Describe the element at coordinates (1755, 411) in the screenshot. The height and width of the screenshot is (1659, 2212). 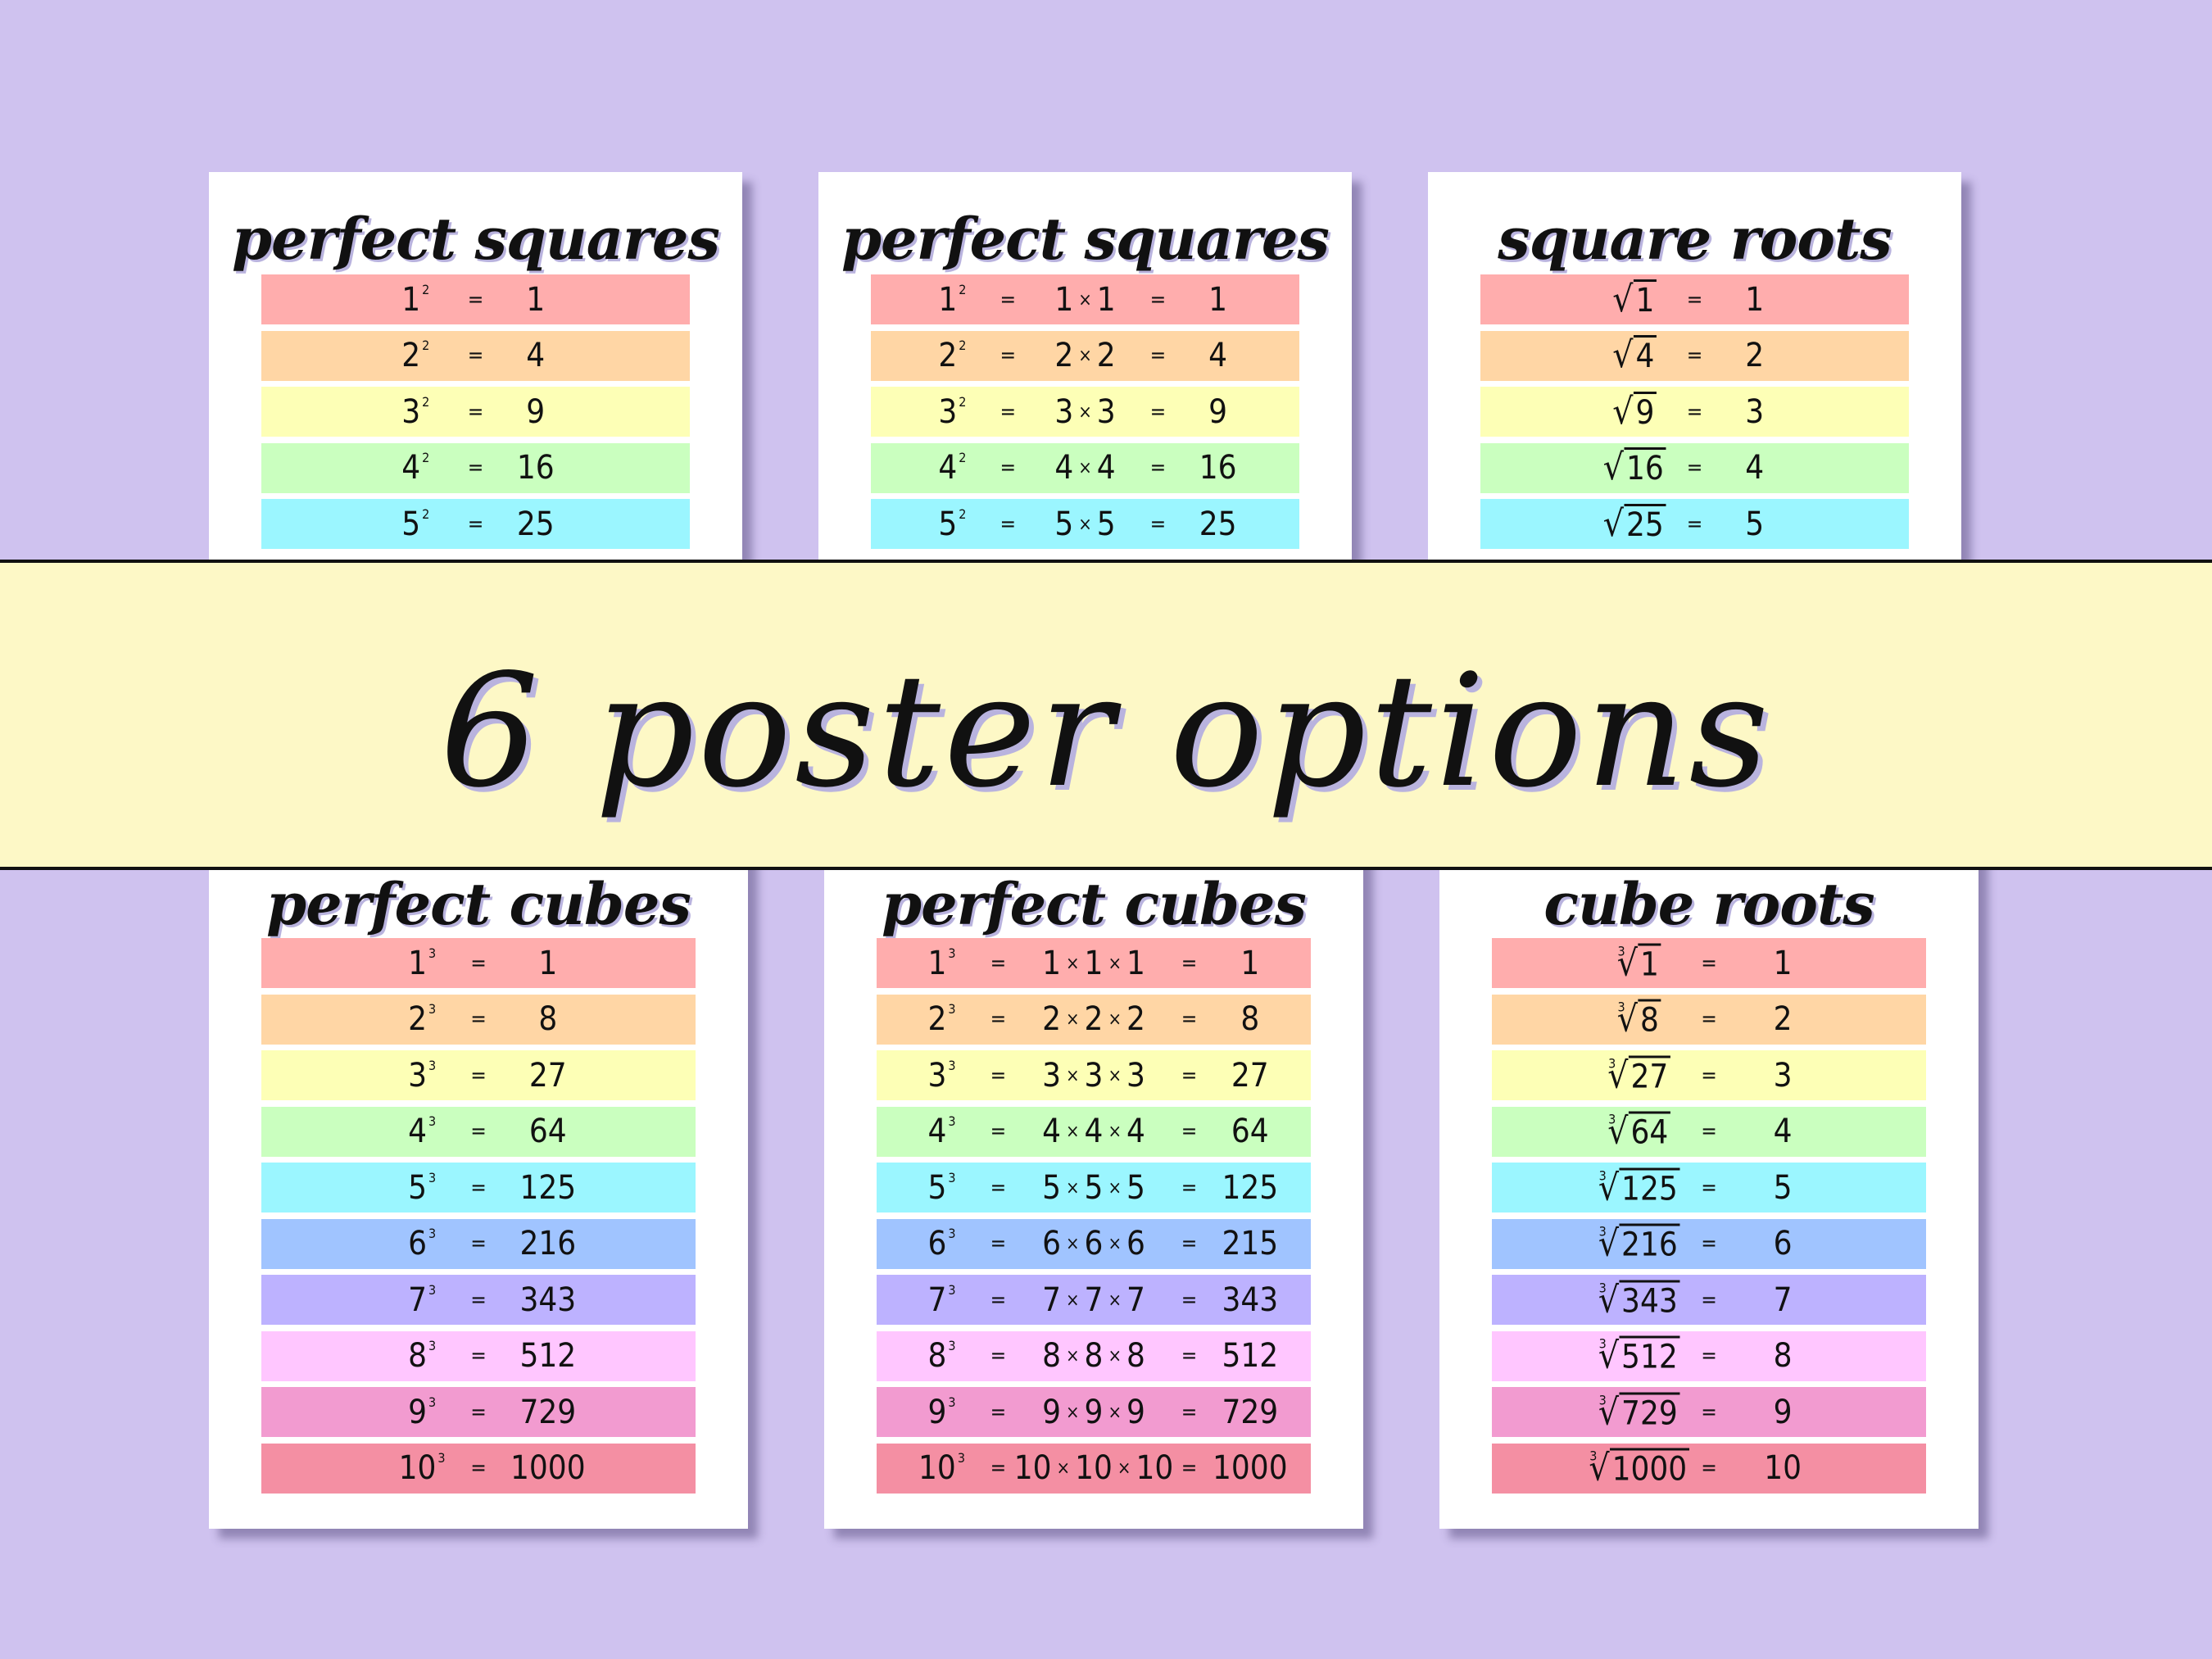
I see `result-value: 3` at that location.